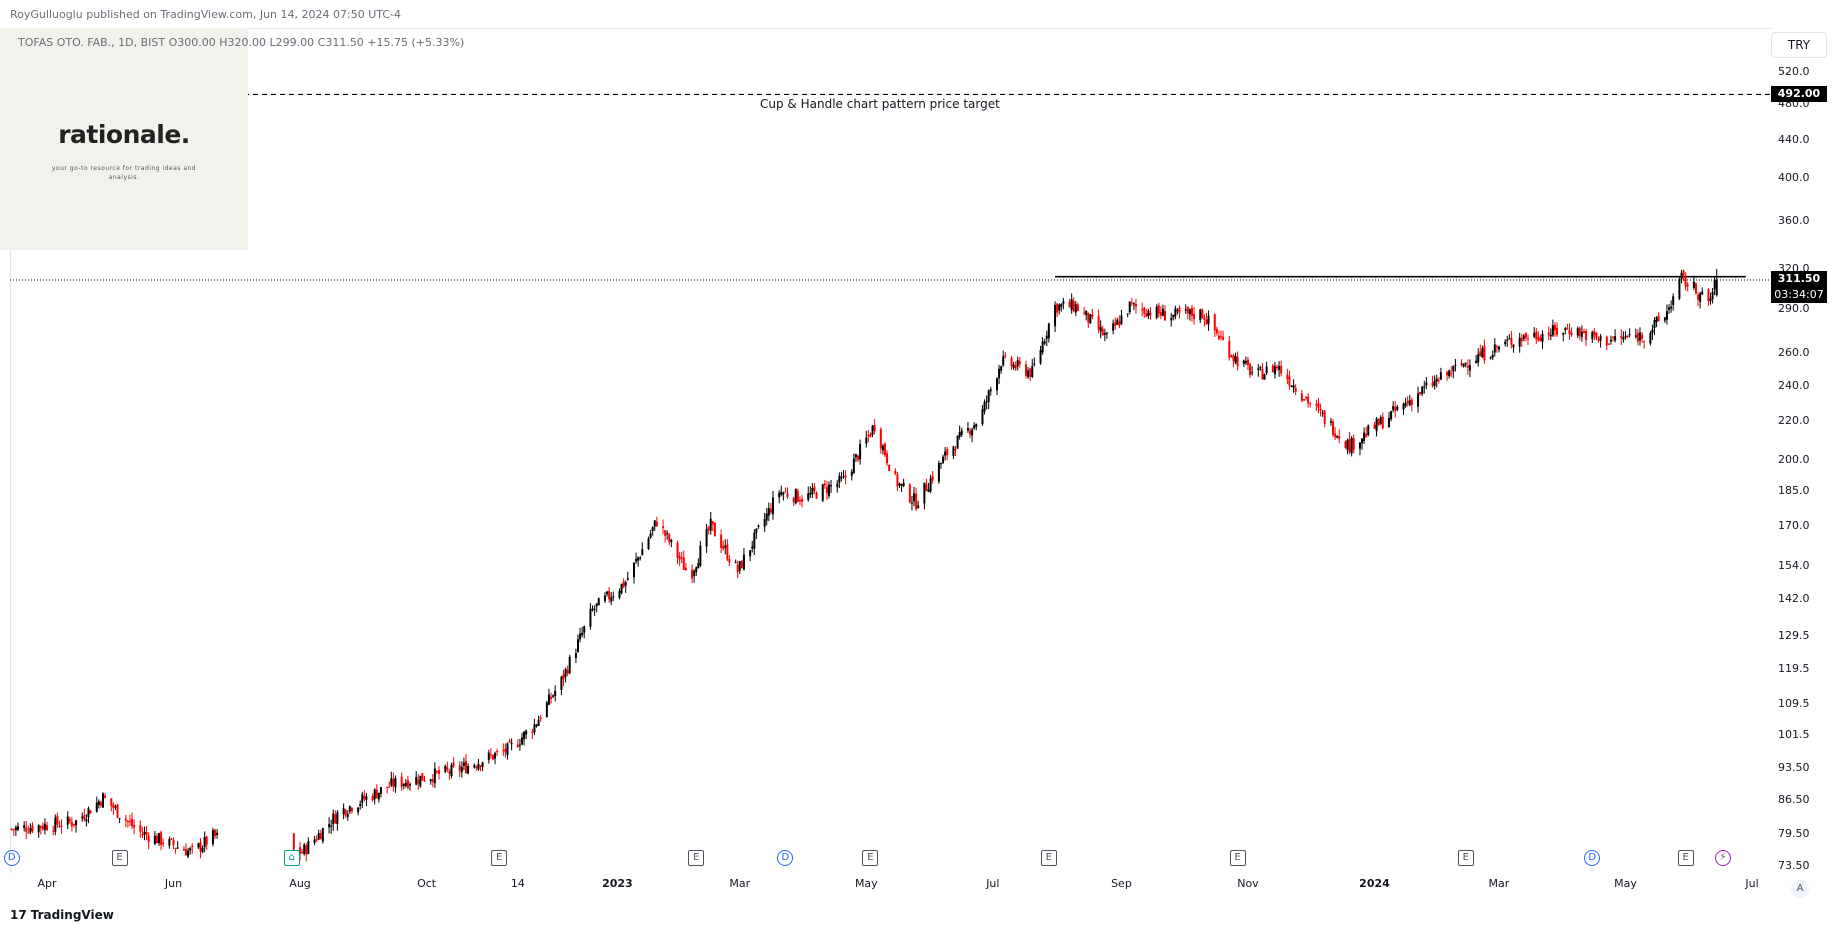  I want to click on price-tick-label: 119.5, so click(1794, 668).